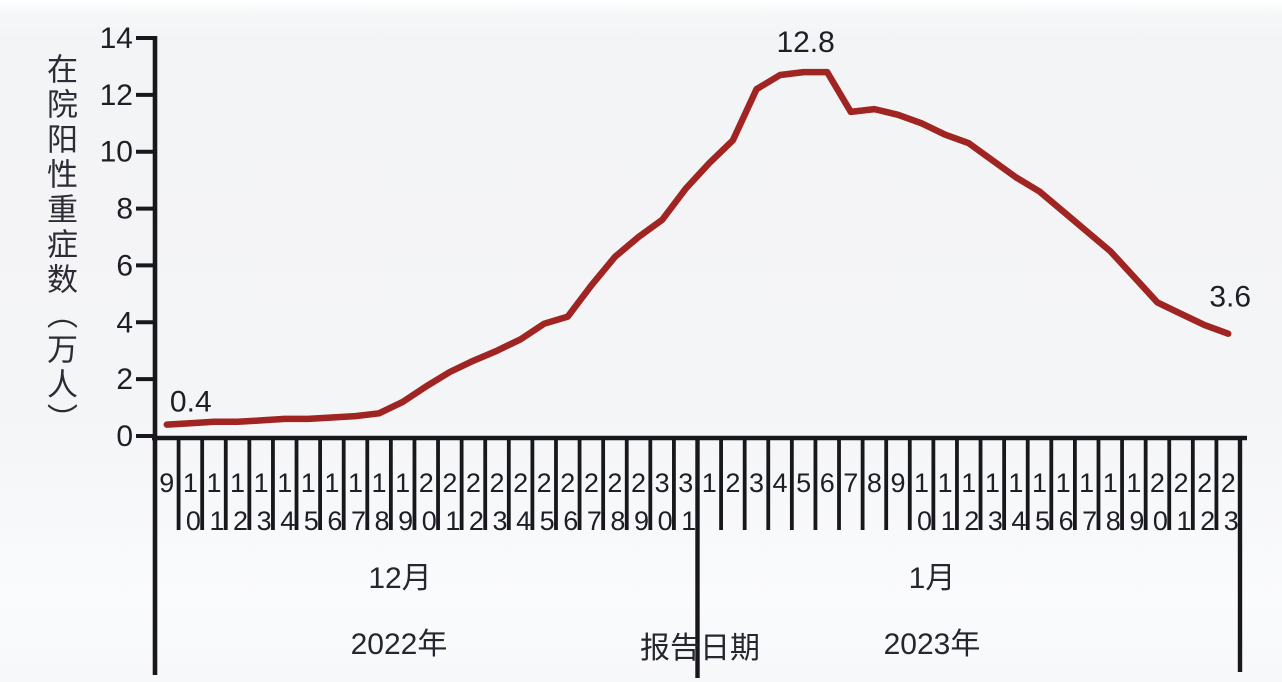 The image size is (1282, 682). Describe the element at coordinates (124, 379) in the screenshot. I see `y-tick-label: 2` at that location.